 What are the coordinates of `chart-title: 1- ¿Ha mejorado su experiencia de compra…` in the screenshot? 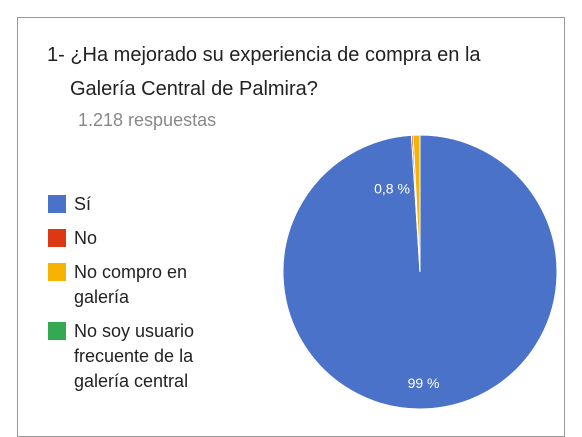 It's located at (264, 72).